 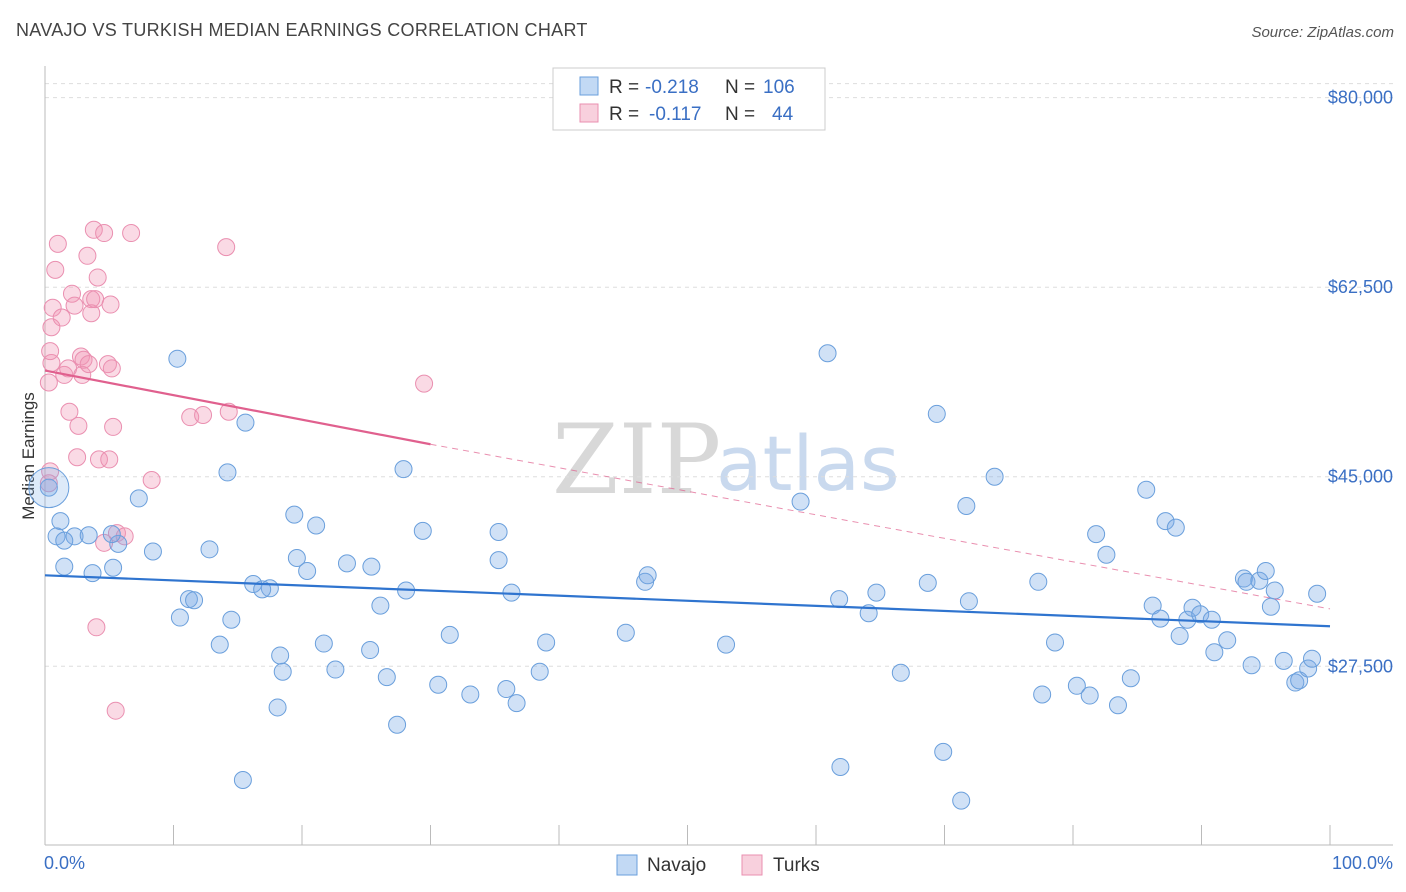 What do you see at coordinates (589, 113) in the screenshot?
I see `legend-swatch-turks` at bounding box center [589, 113].